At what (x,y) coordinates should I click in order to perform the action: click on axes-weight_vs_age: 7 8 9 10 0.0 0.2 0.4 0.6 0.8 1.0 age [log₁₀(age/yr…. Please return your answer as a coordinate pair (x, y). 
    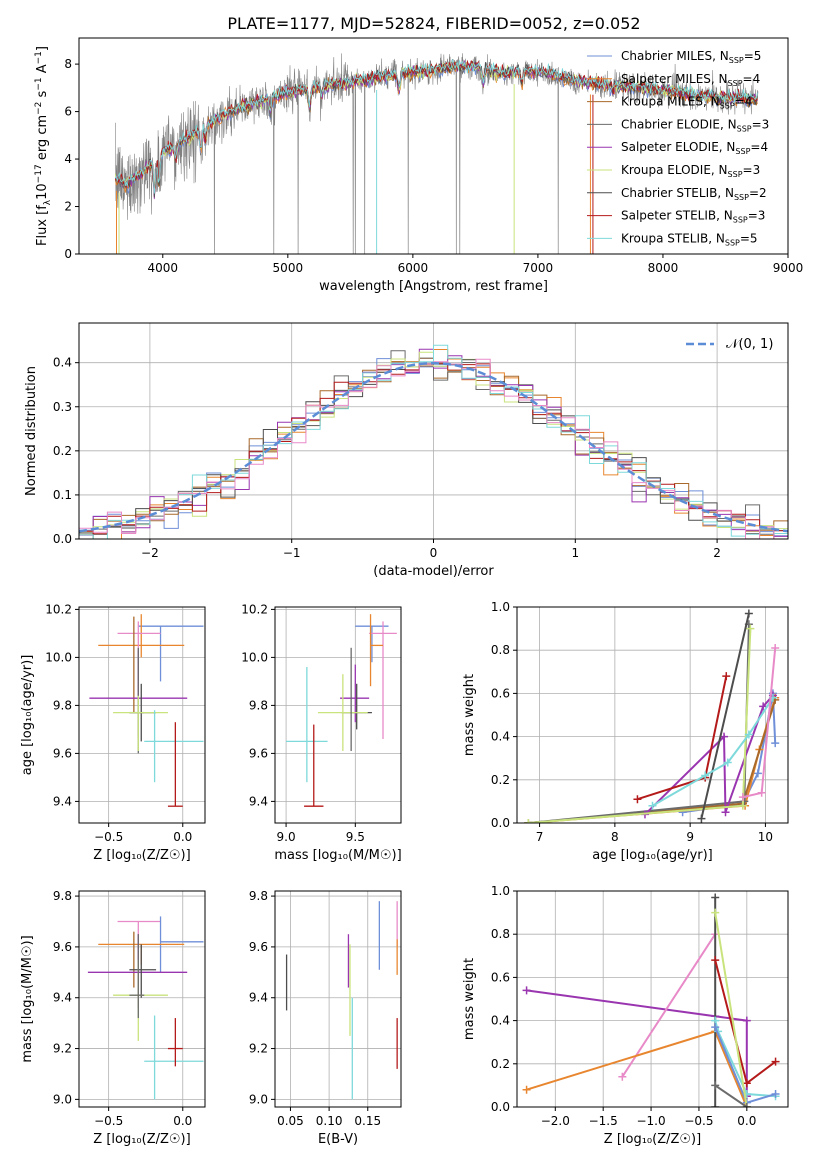
    Looking at the image, I should click on (625, 731).